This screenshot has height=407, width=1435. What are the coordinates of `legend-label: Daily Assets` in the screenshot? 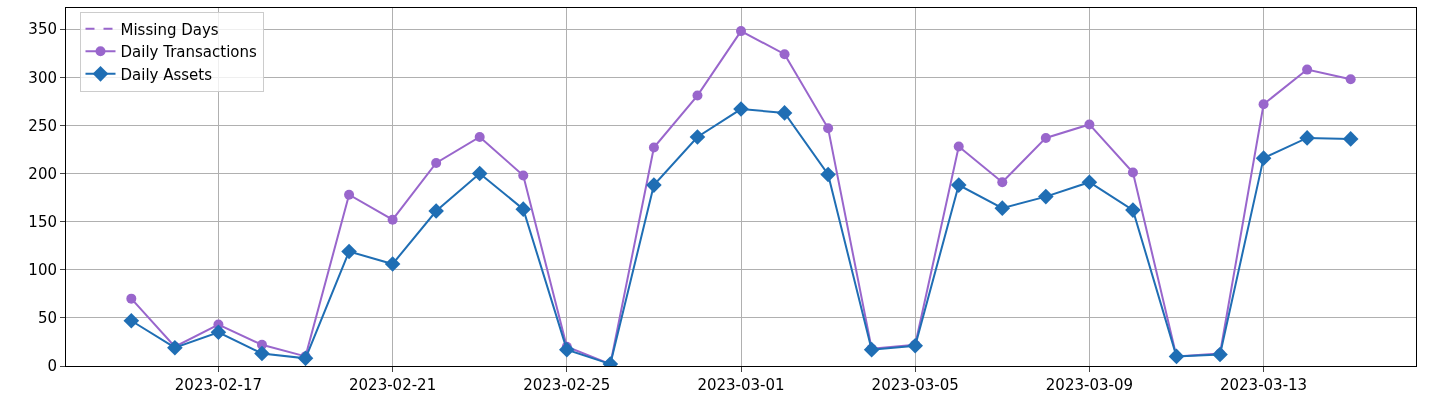 It's located at (166, 74).